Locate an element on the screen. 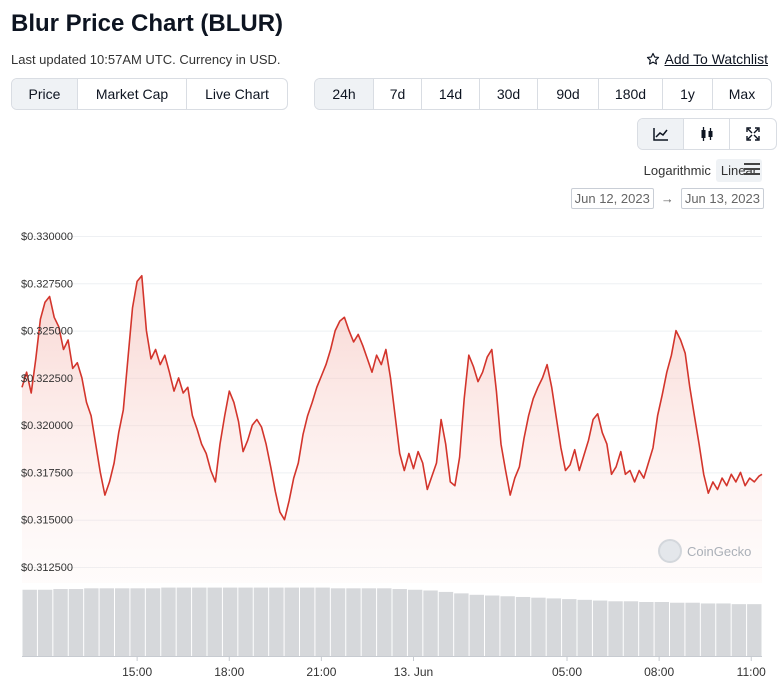  x-tick-label: 11:00 is located at coordinates (751, 672).